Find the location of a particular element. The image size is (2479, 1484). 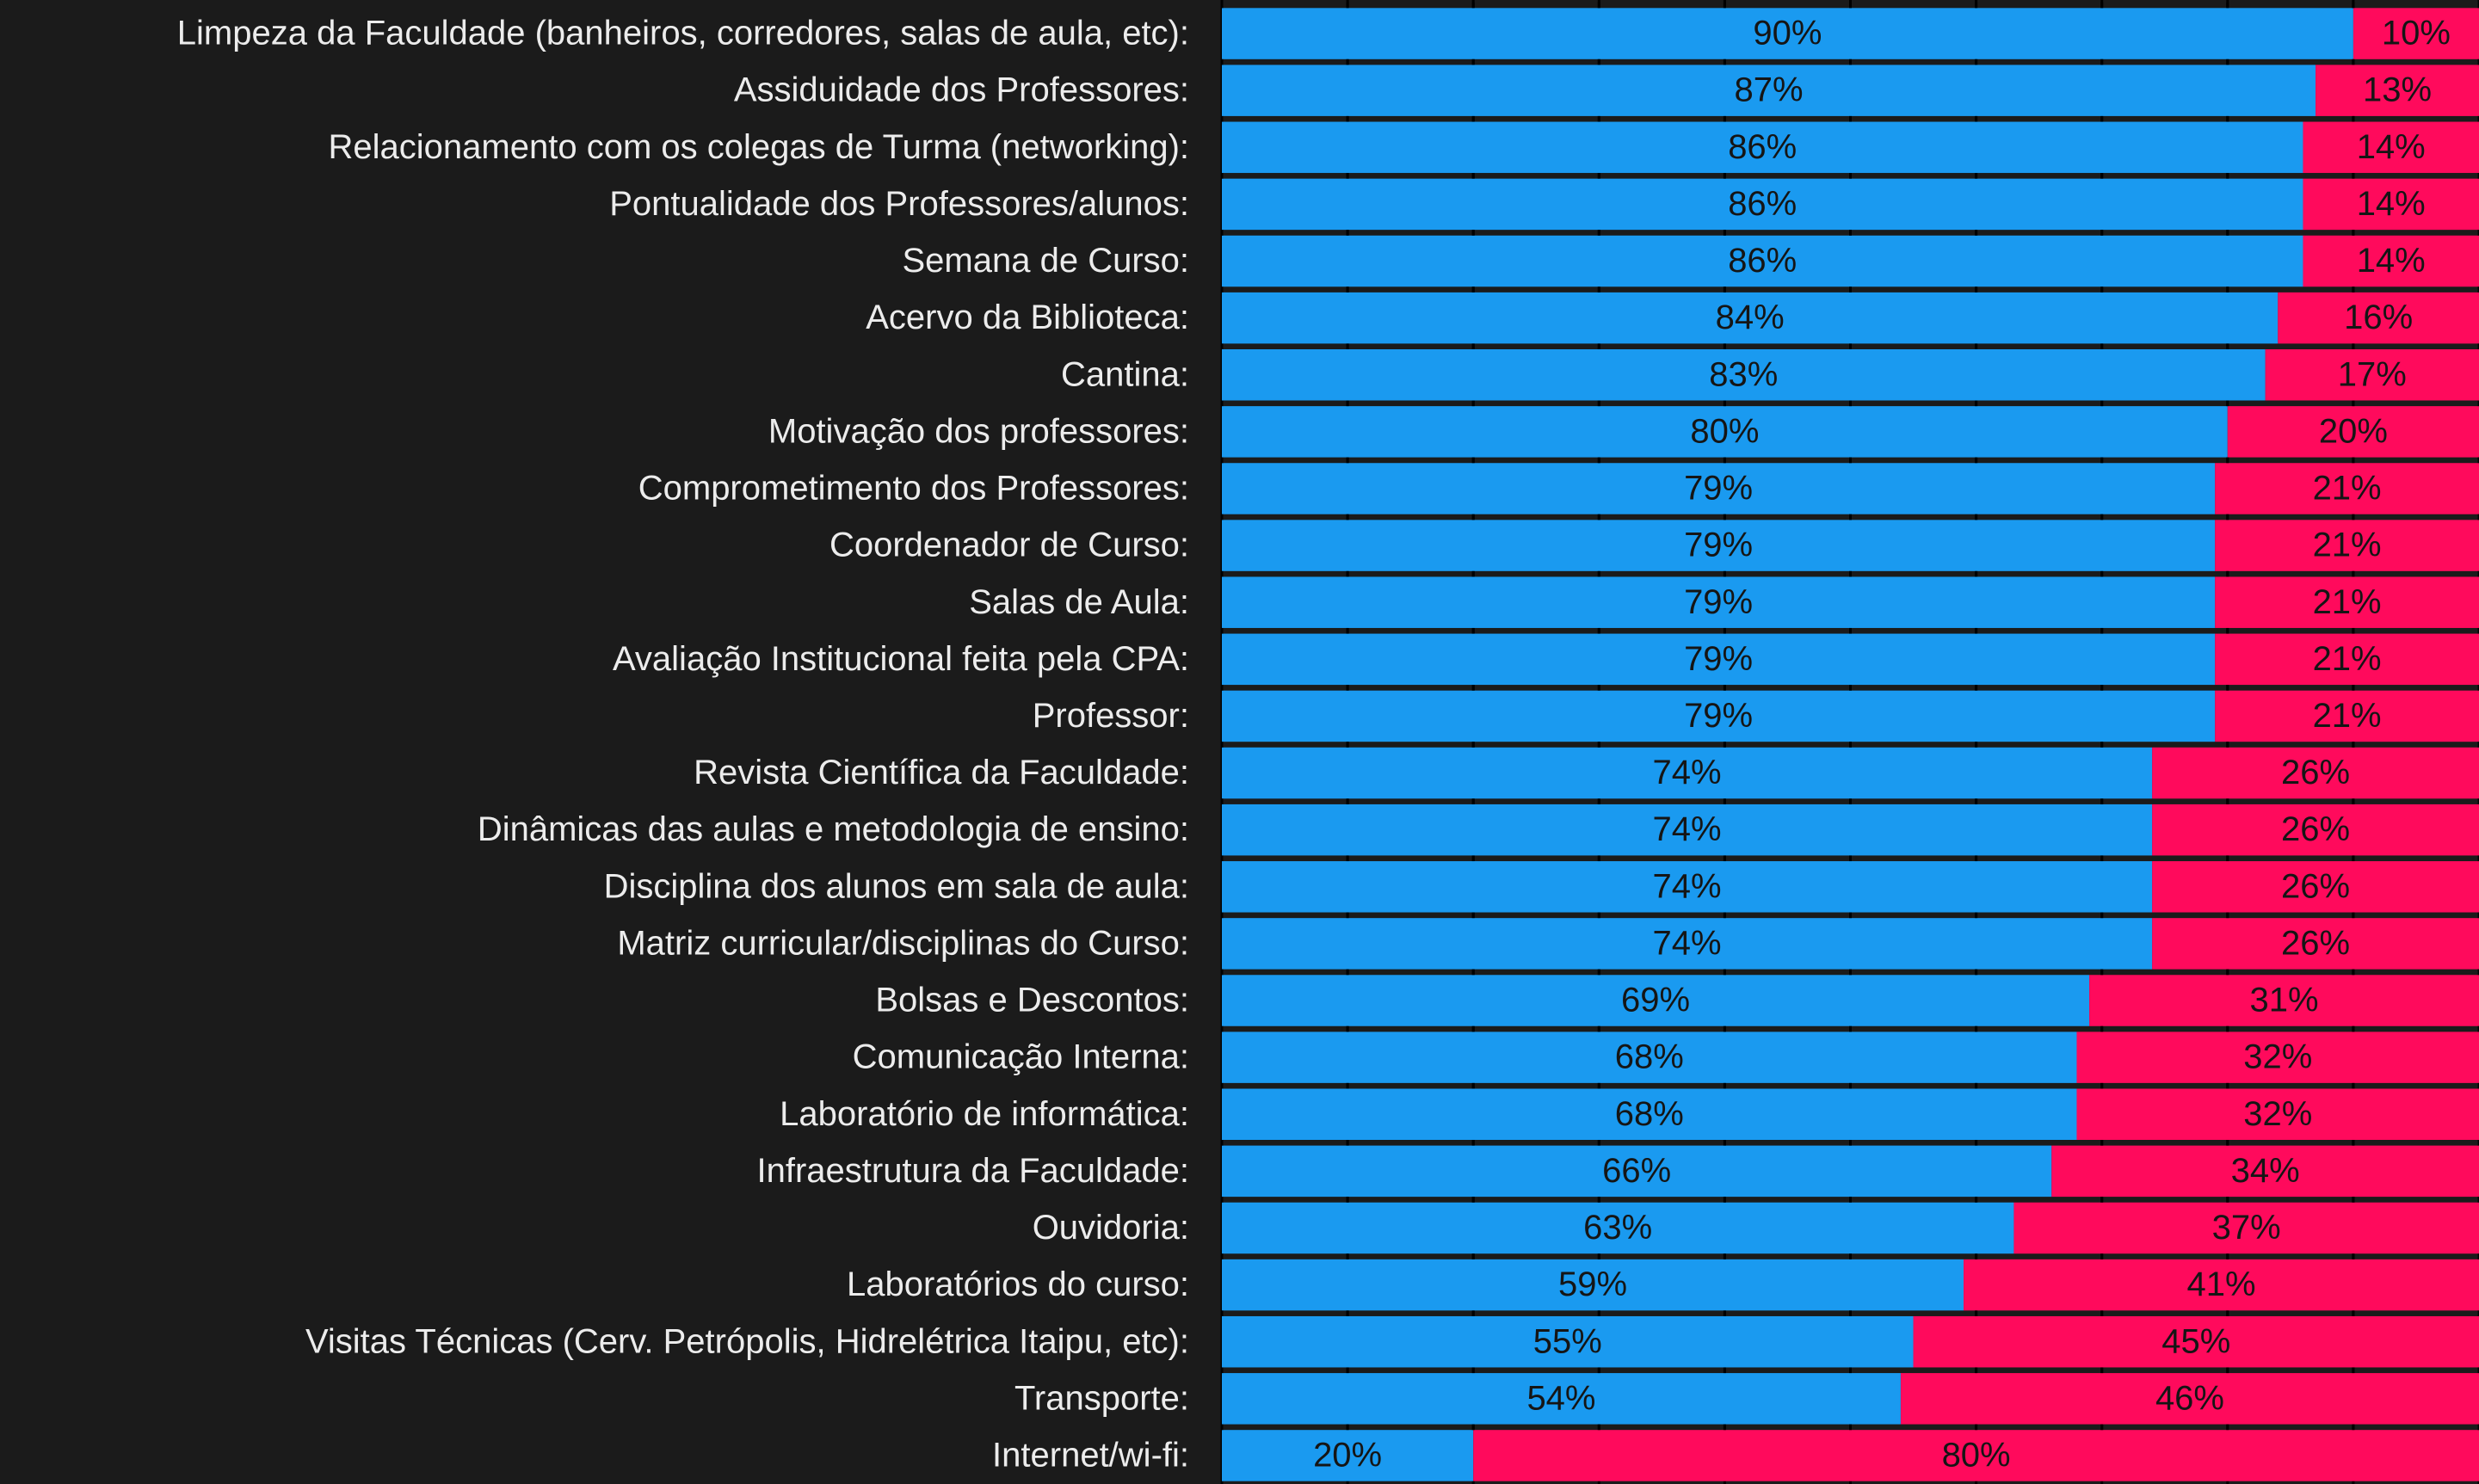

category-label: Laboratórios do curso: is located at coordinates (1018, 1284).